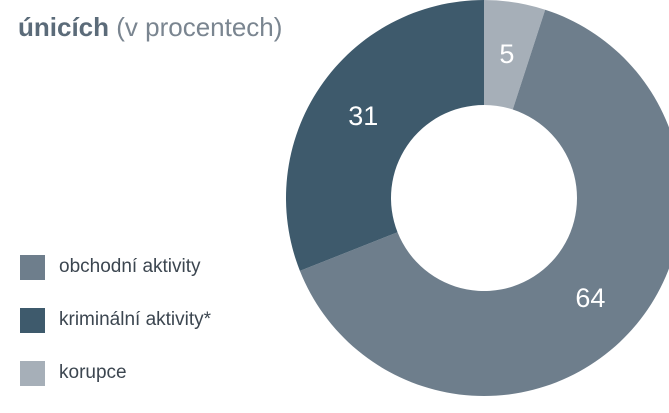  I want to click on chart-title-bold: únicích, so click(64, 27).